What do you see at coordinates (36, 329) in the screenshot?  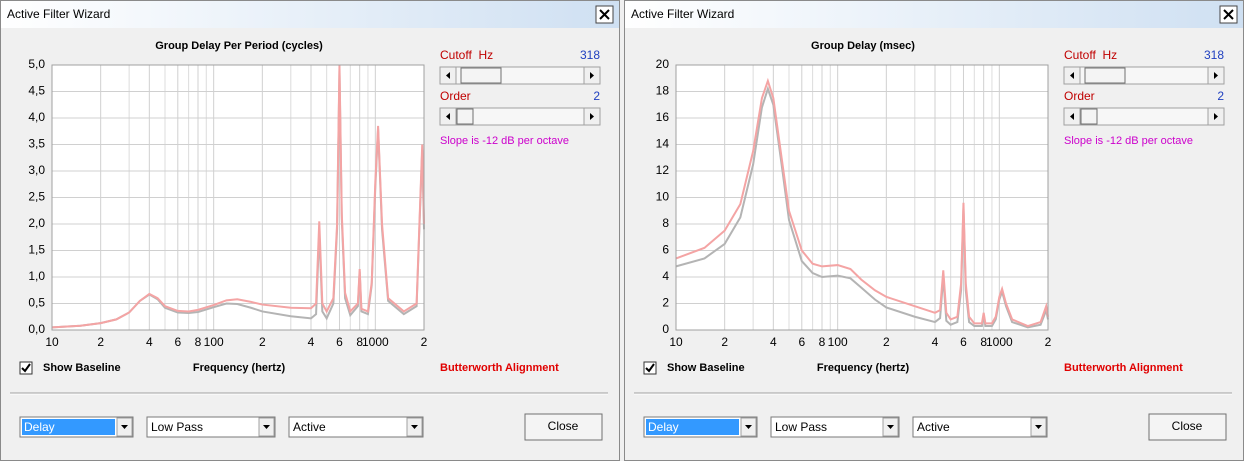 I see `y-tick-label: 0,0` at bounding box center [36, 329].